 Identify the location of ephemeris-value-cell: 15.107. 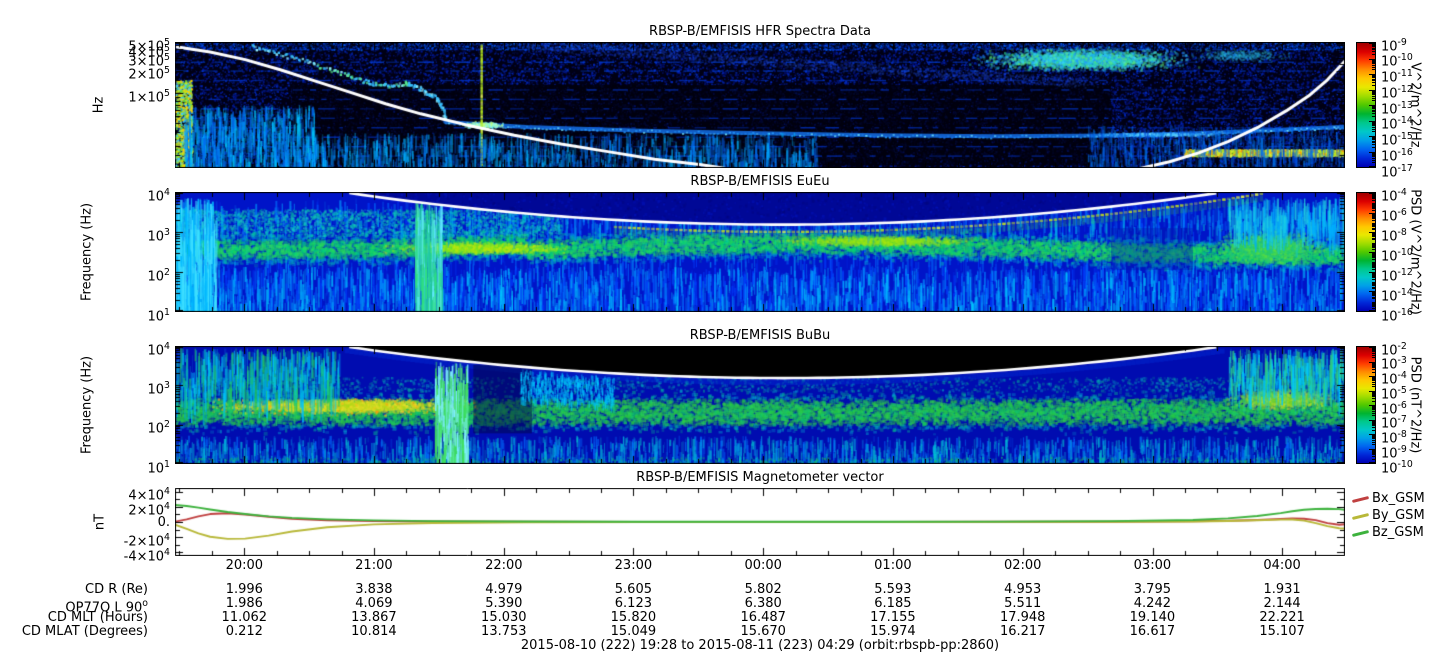
(1282, 631).